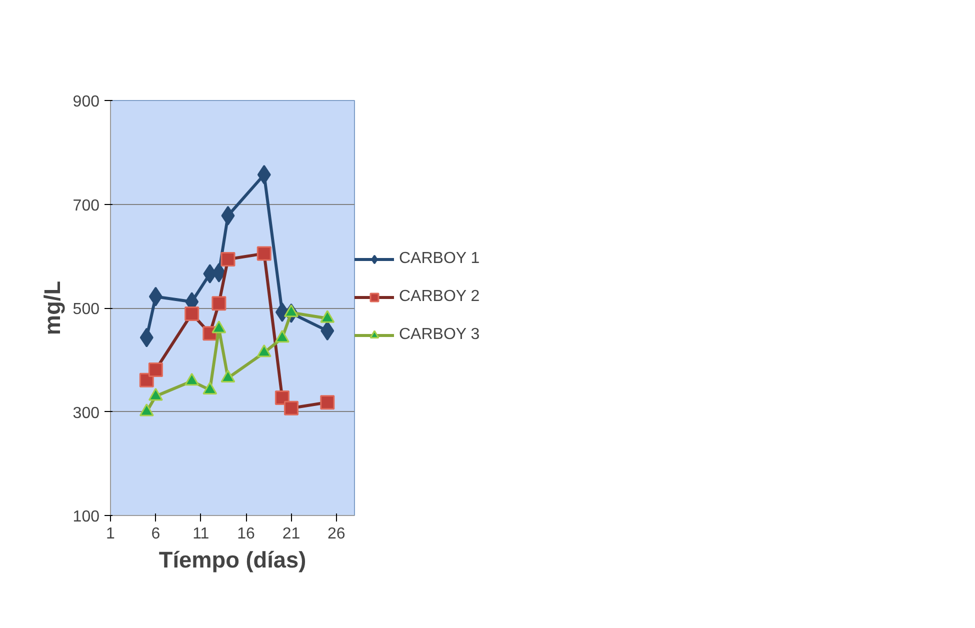 Image resolution: width=975 pixels, height=628 pixels. What do you see at coordinates (201, 534) in the screenshot?
I see `x-tick-label: 11` at bounding box center [201, 534].